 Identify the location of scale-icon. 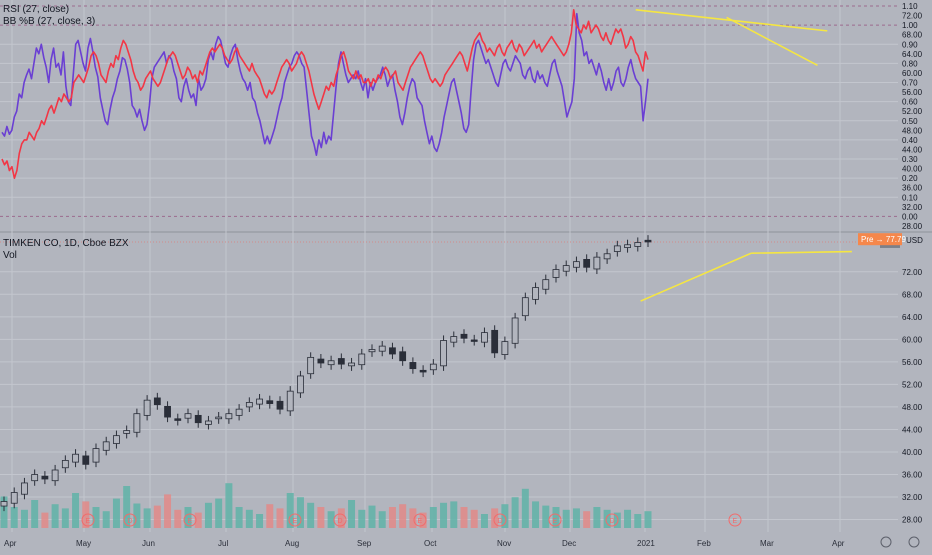
(914, 542).